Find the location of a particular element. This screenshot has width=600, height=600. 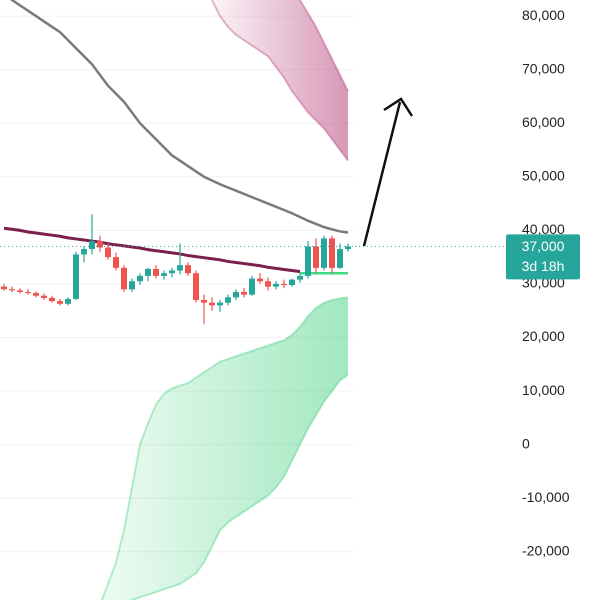

y-tick-label: 70,000 is located at coordinates (543, 68).